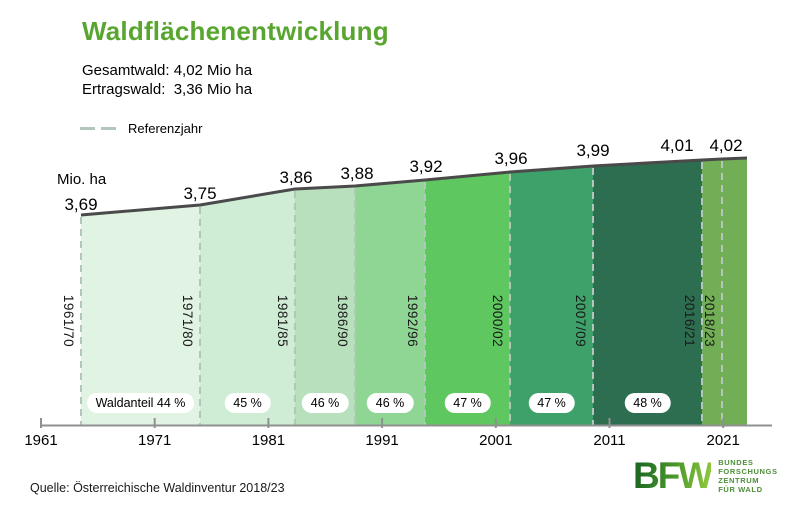  I want to click on y-axis-unit-label: Mio. ha, so click(82, 179).